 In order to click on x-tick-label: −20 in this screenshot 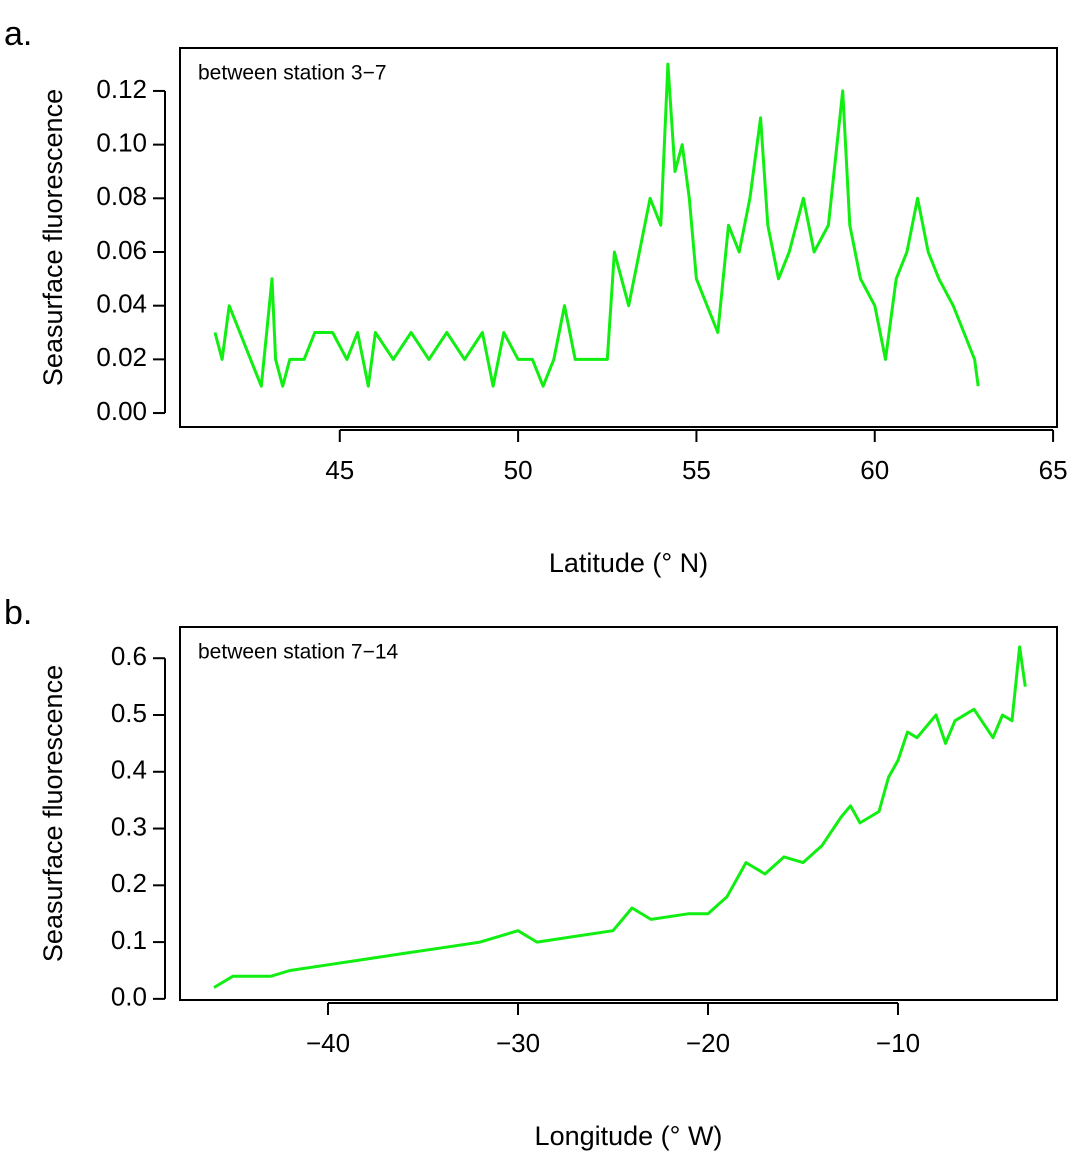, I will do `click(708, 1043)`.